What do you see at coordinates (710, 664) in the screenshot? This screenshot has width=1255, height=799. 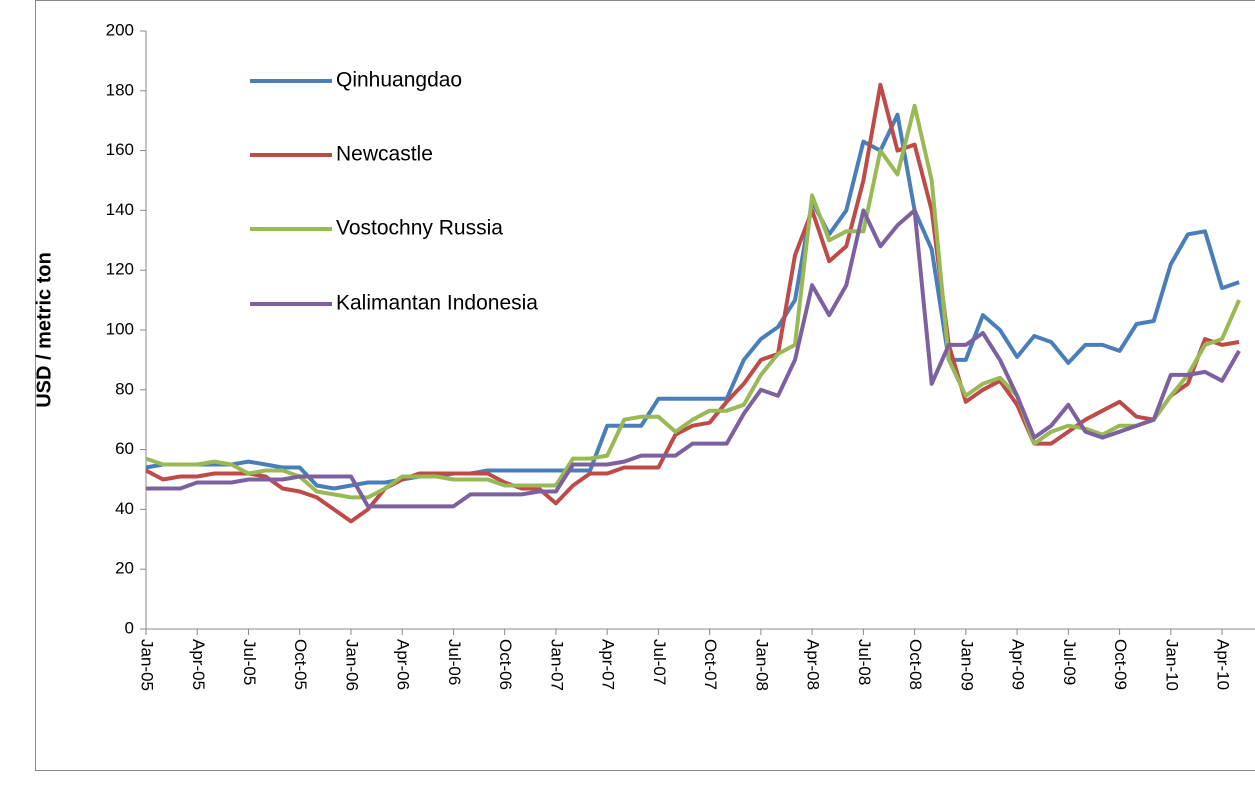 I see `x-tick-label: Oct-07` at bounding box center [710, 664].